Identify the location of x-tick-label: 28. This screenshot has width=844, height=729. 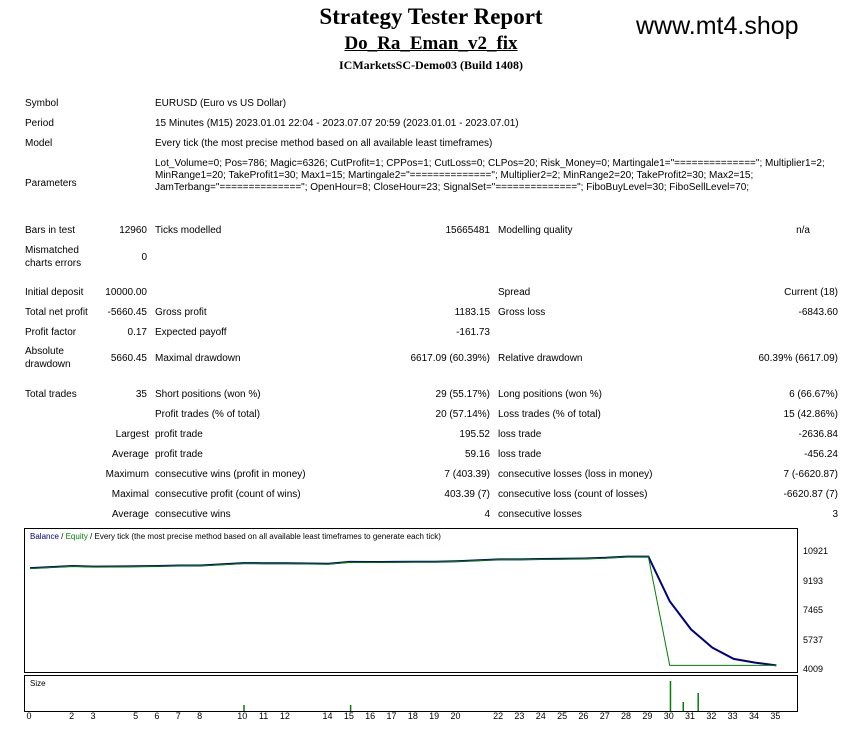
(626, 716).